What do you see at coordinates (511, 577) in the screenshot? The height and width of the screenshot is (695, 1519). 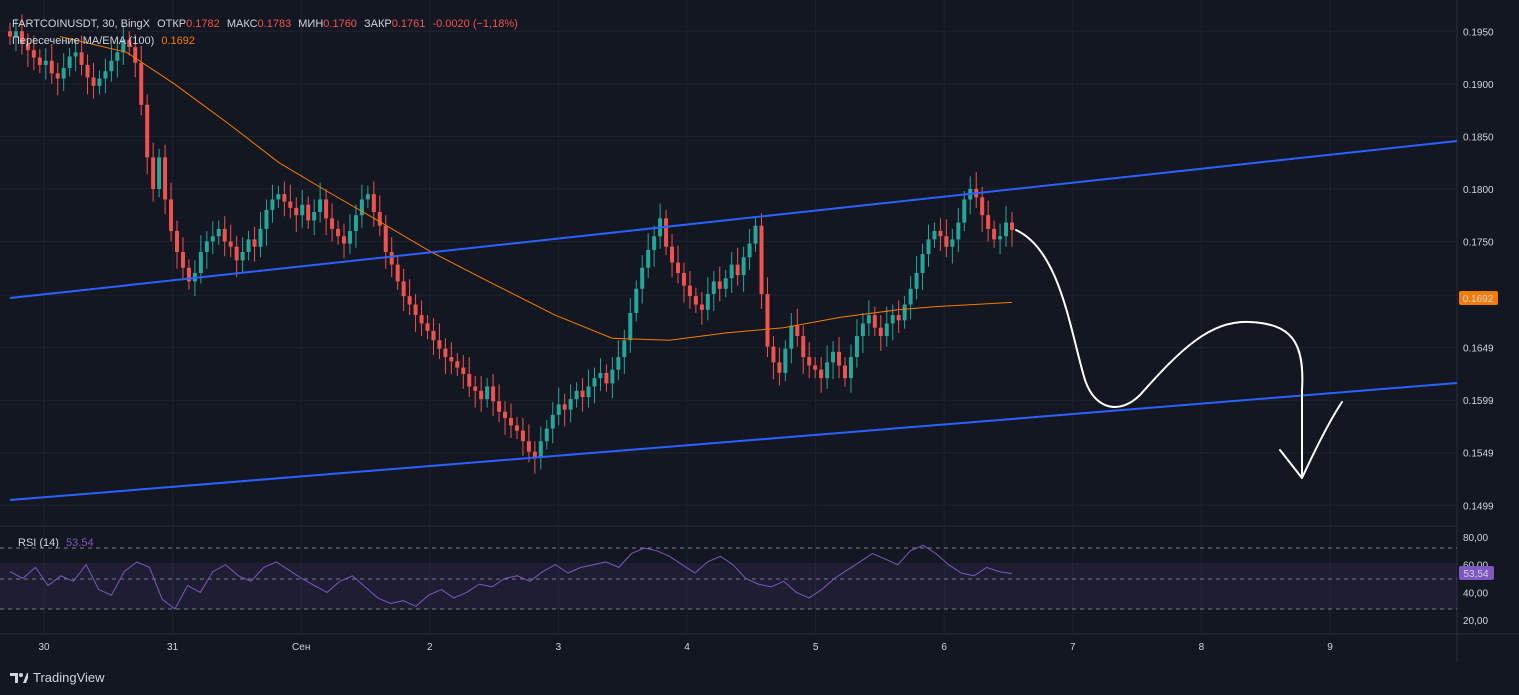 I see `rsi-line` at bounding box center [511, 577].